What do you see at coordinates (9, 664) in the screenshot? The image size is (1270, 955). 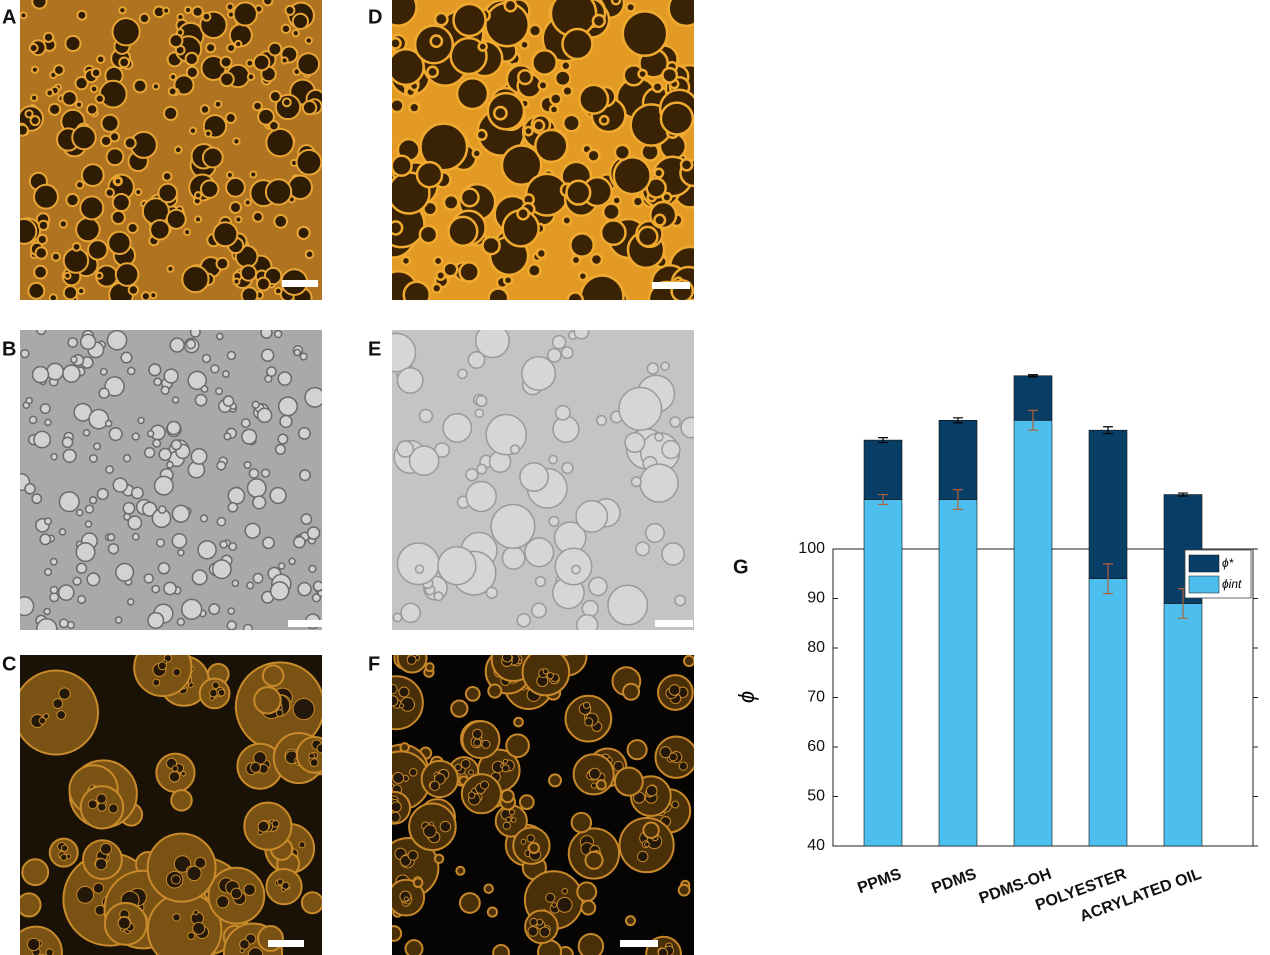 I see `panel-letter: C` at bounding box center [9, 664].